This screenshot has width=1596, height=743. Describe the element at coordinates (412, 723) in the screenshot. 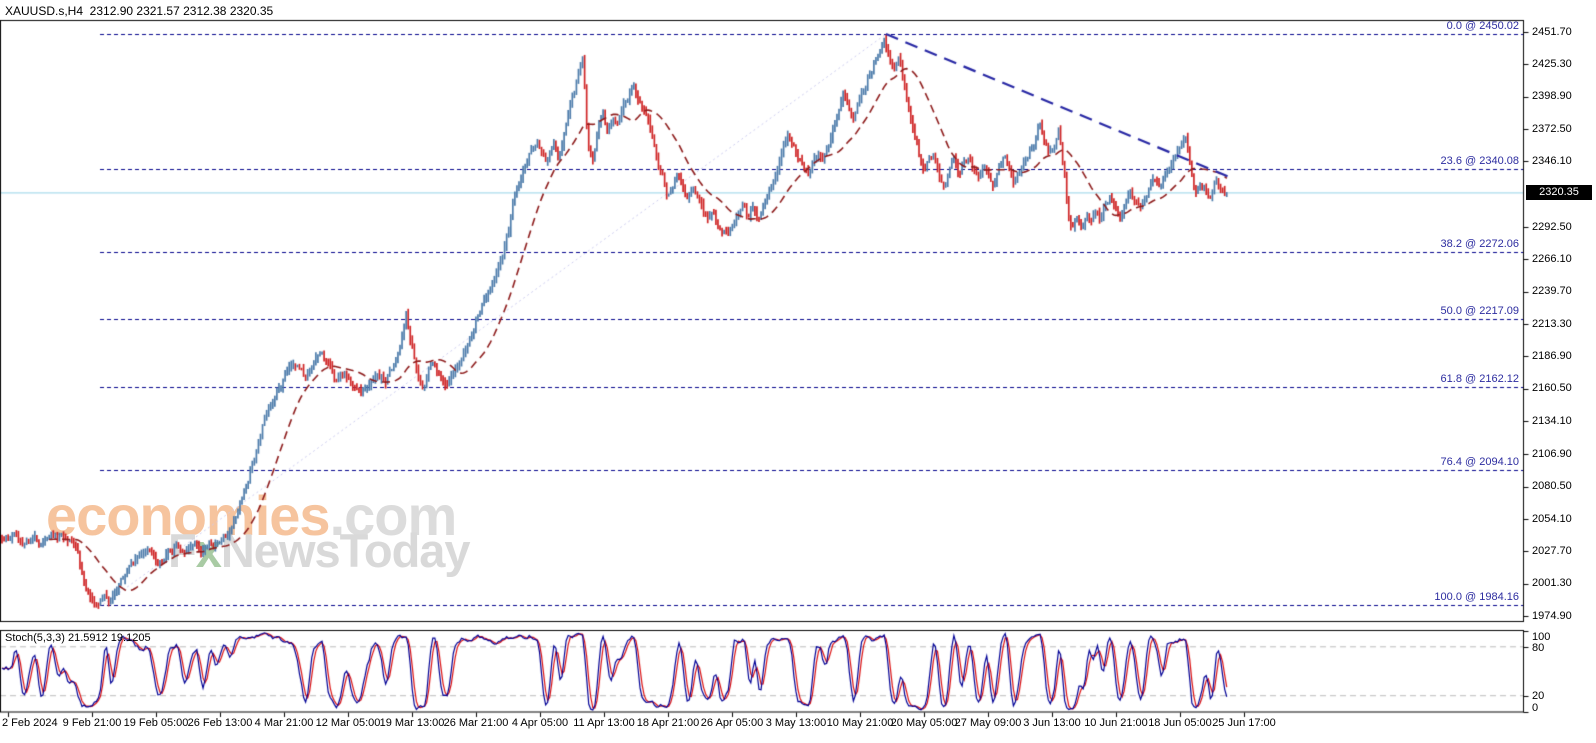

I see `date-axis-label: 19 Mar 13:00` at that location.